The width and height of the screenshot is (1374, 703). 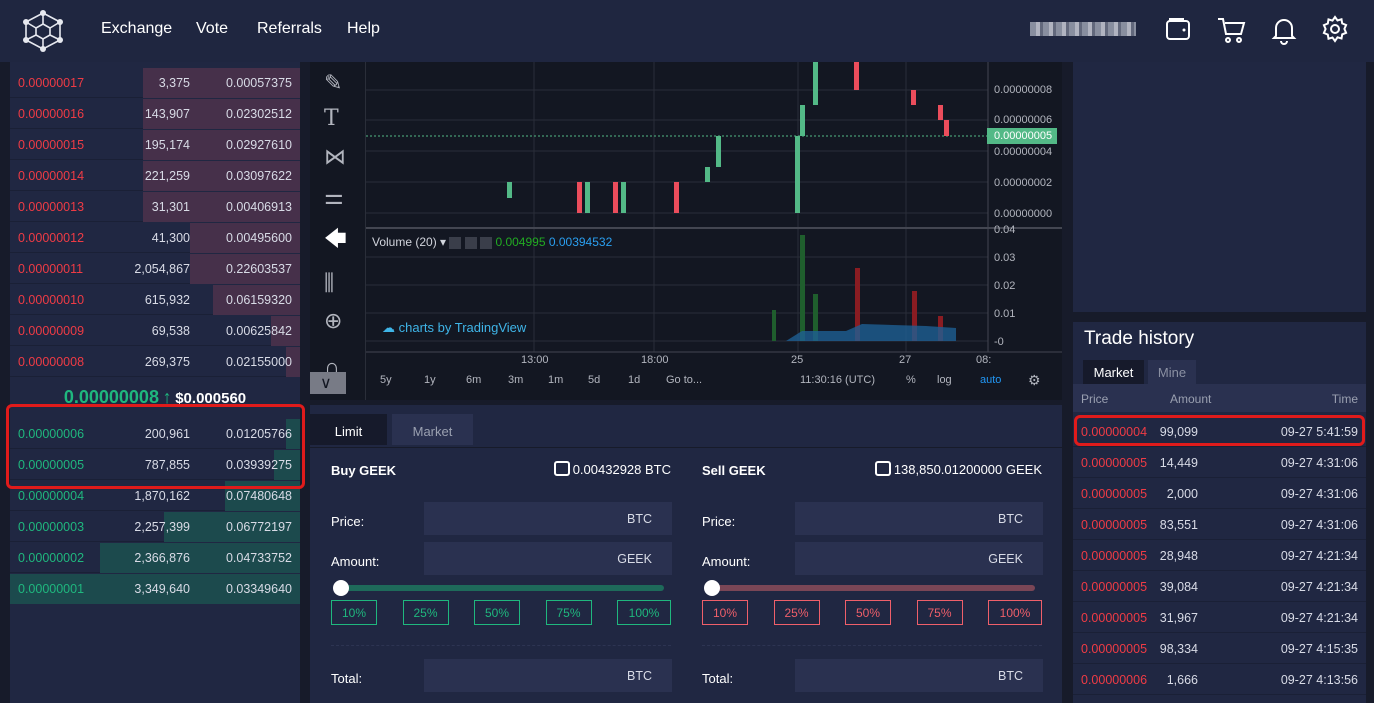 I want to click on ask-row: 0.00000016 143,907 0.02302512, so click(x=155, y=114).